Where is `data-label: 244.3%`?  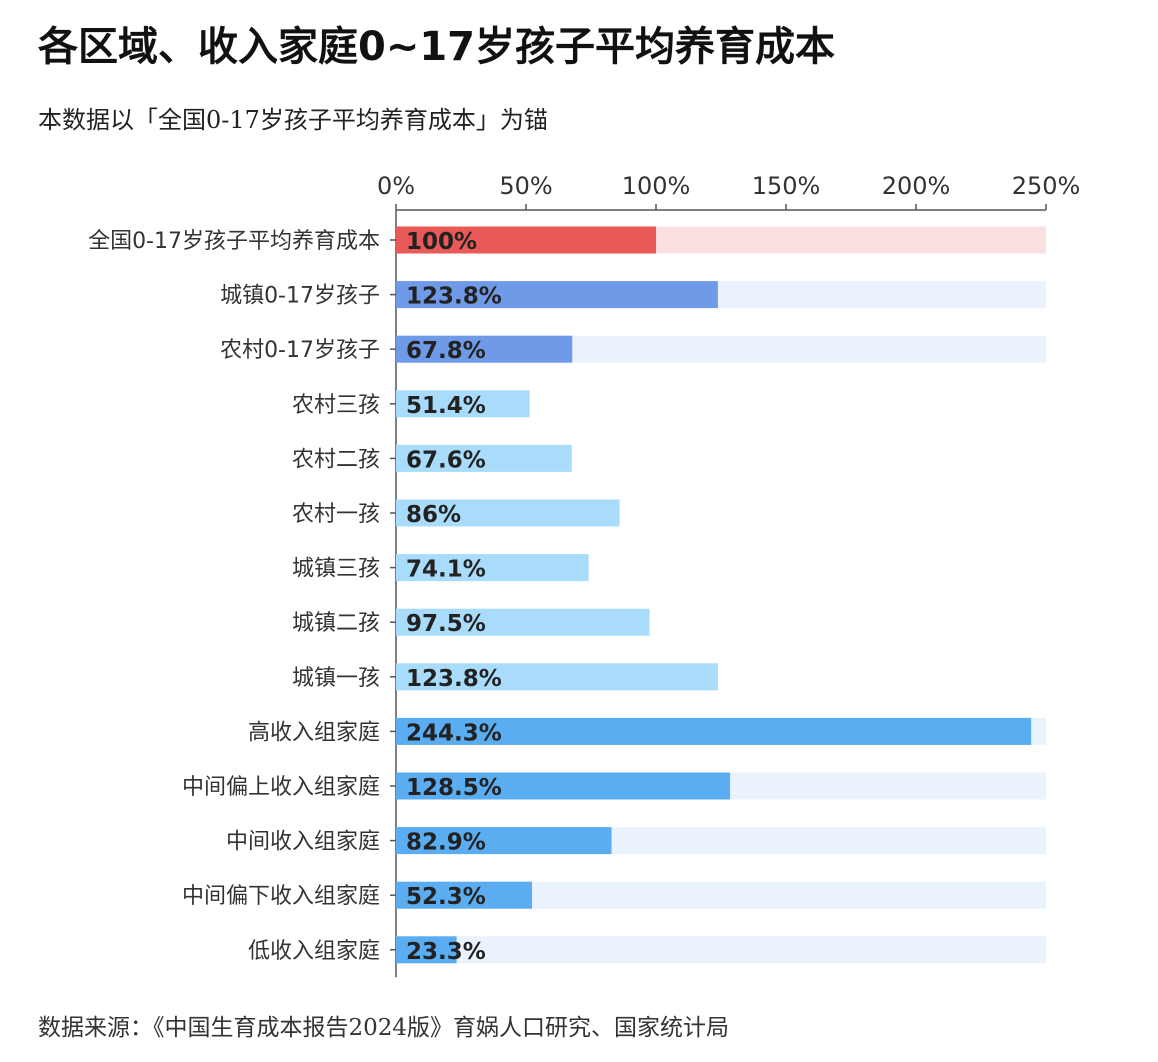 data-label: 244.3% is located at coordinates (454, 733).